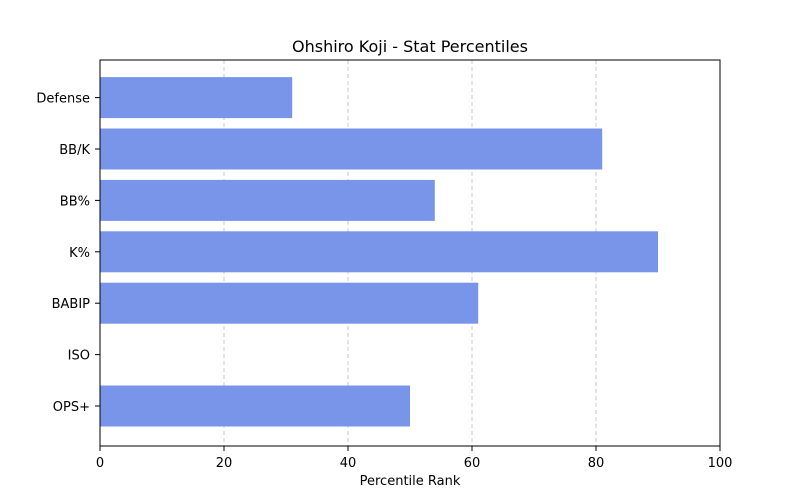 Image resolution: width=800 pixels, height=504 pixels. Describe the element at coordinates (63, 99) in the screenshot. I see `y-tick-label: Defense` at that location.